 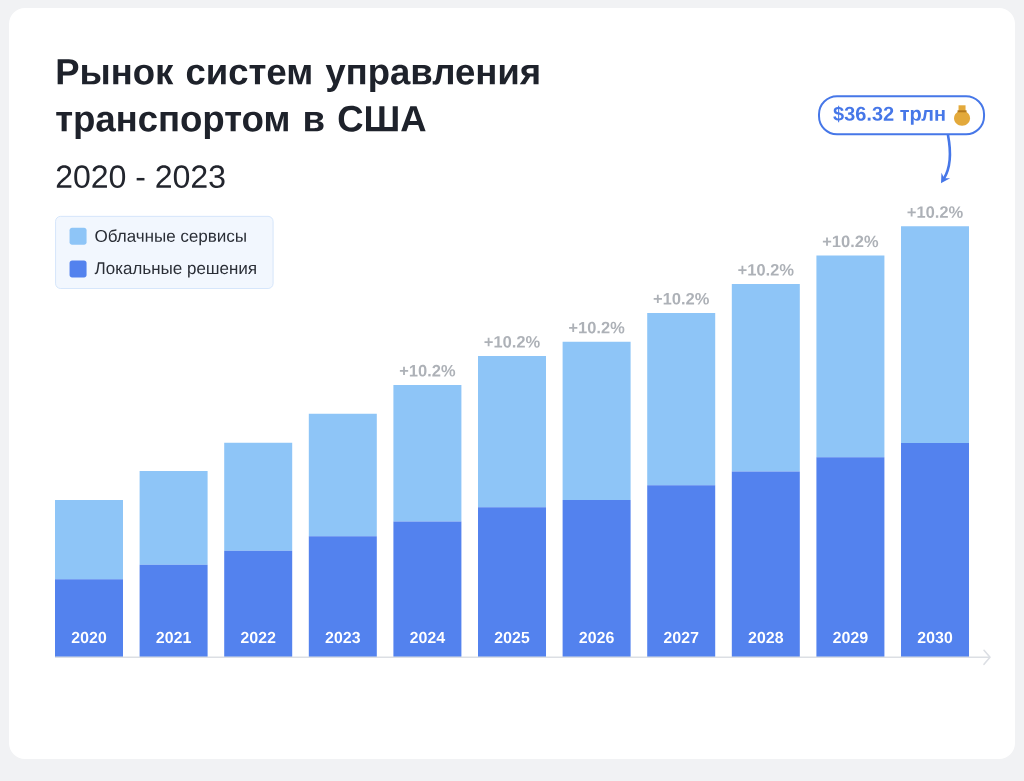 What do you see at coordinates (173, 637) in the screenshot?
I see `x-tick-label: 2021` at bounding box center [173, 637].